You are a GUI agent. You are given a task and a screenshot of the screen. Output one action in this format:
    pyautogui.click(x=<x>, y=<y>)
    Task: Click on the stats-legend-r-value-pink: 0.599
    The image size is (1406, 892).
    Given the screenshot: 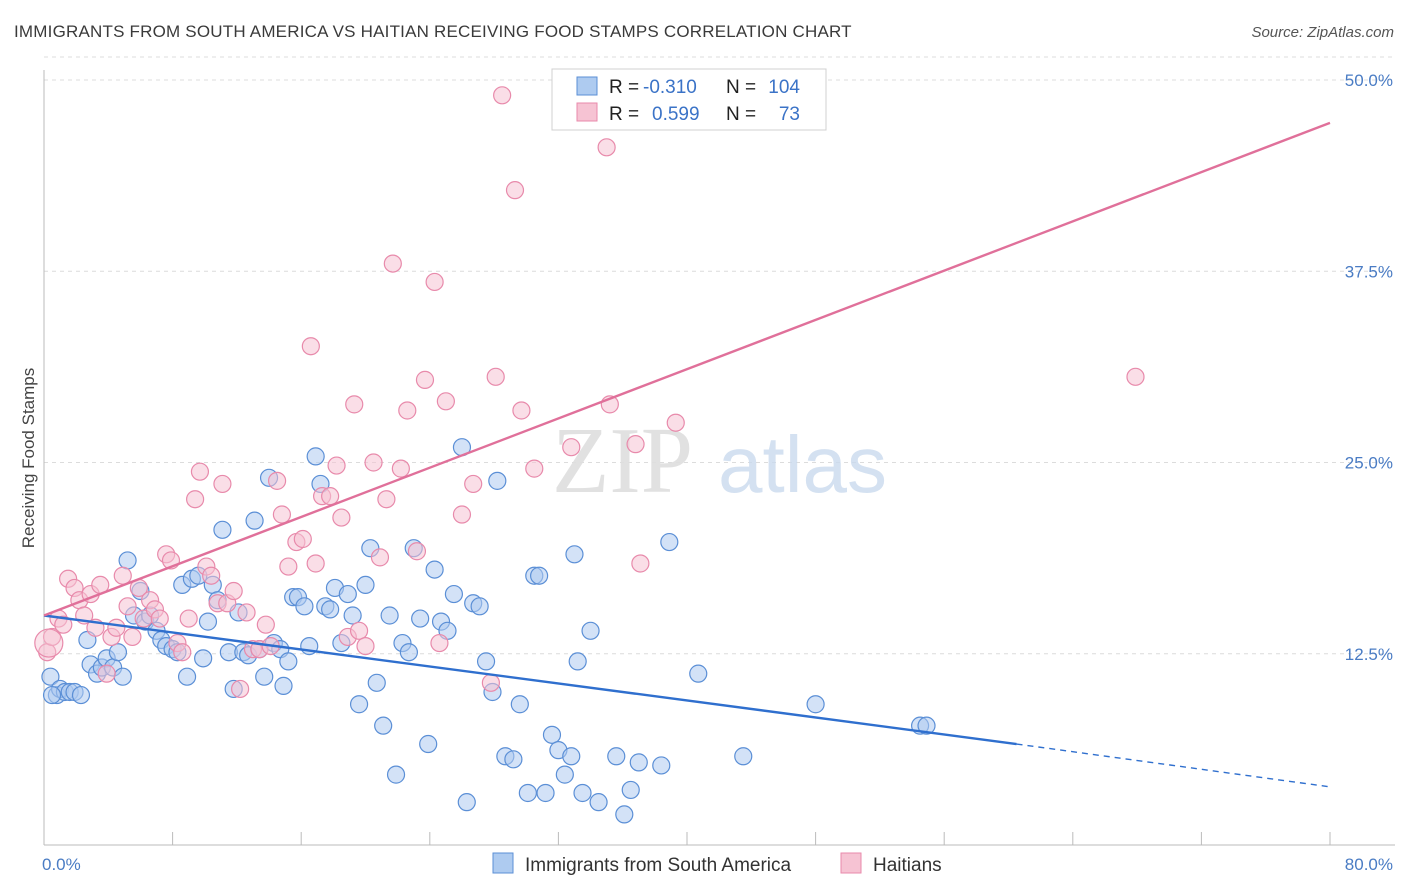 What is the action you would take?
    pyautogui.click(x=676, y=114)
    